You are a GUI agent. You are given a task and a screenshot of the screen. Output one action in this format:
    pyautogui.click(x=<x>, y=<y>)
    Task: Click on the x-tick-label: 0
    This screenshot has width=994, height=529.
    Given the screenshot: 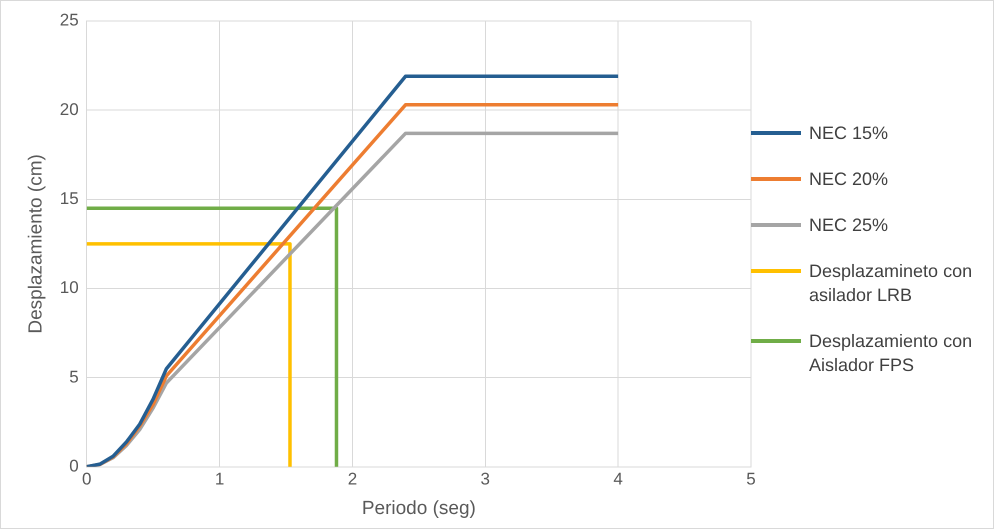 What is the action you would take?
    pyautogui.click(x=87, y=479)
    